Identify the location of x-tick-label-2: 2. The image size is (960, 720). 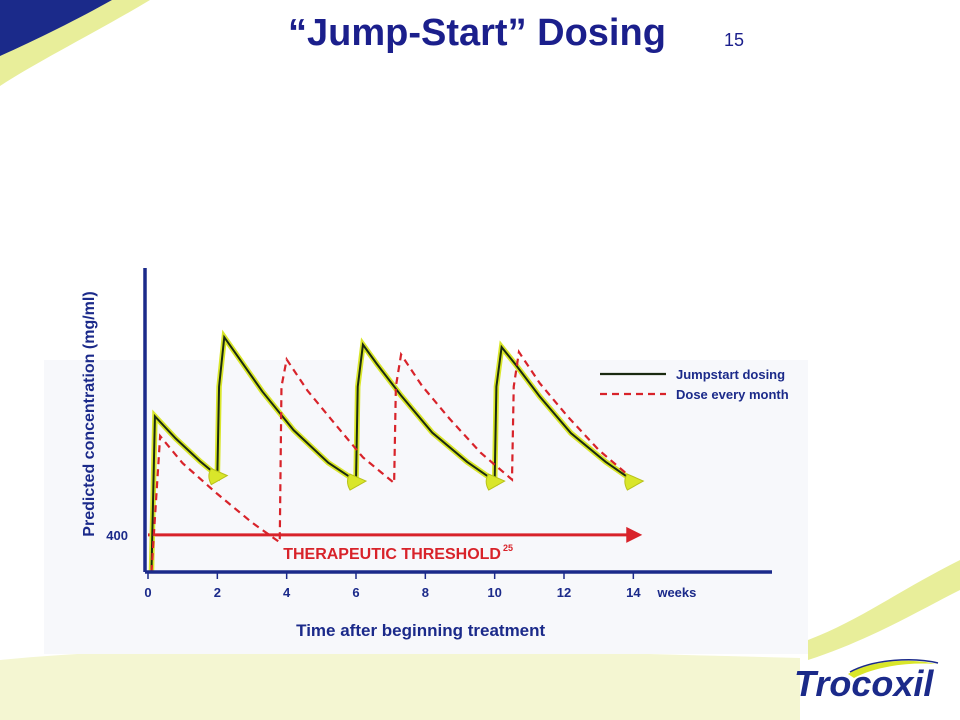
(217, 592).